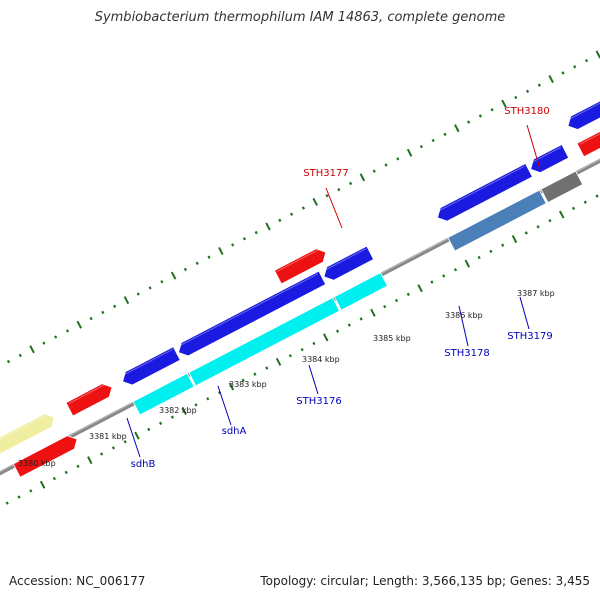  I want to click on gene-sth3176, so click(349, 263).